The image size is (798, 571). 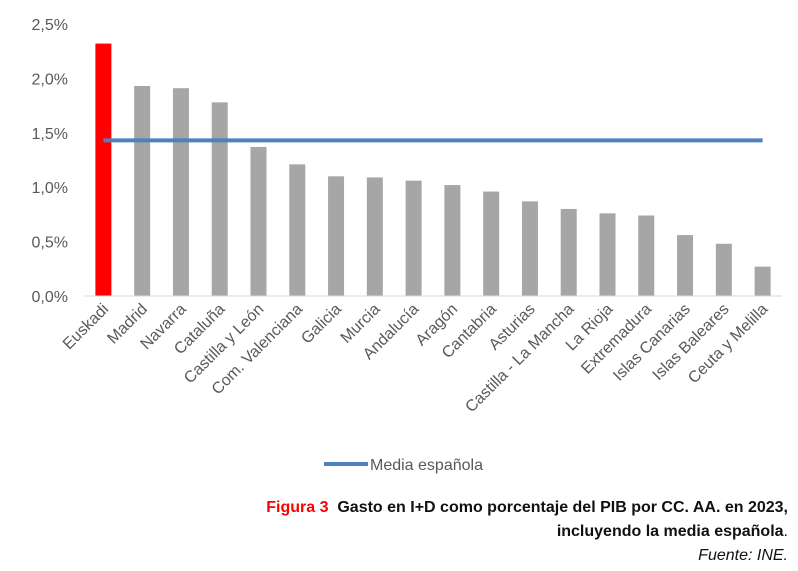 What do you see at coordinates (50, 134) in the screenshot?
I see `y-tick-label: 1,5%` at bounding box center [50, 134].